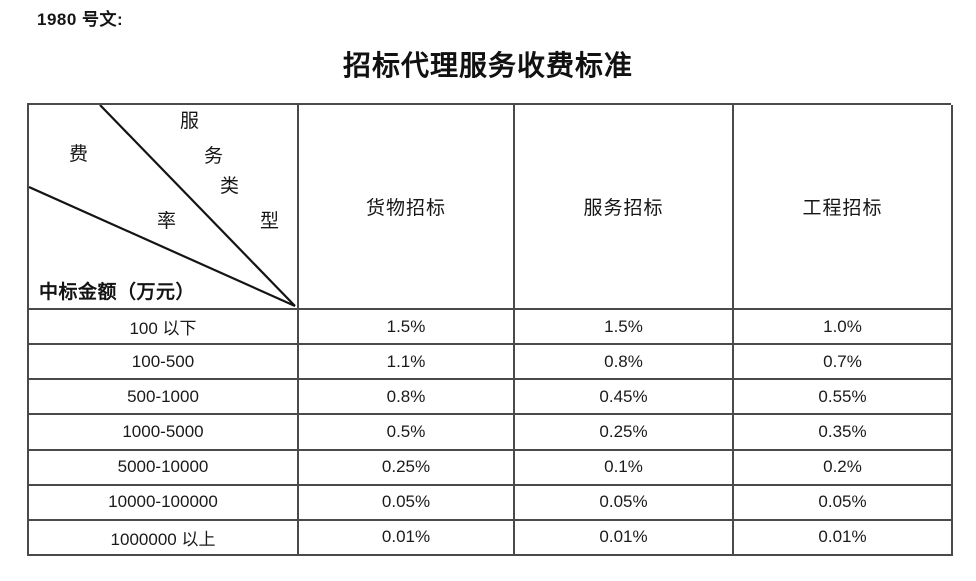  I want to click on rate-cell: 0.7%, so click(843, 363).